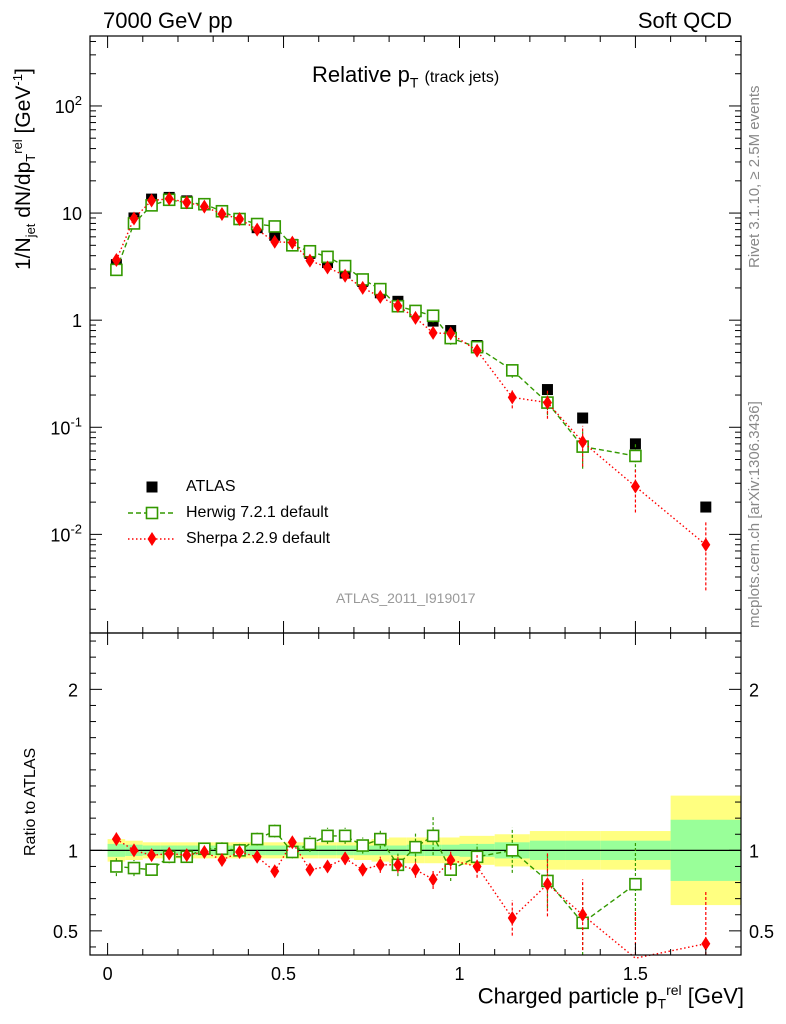 The width and height of the screenshot is (786, 1024). What do you see at coordinates (66, 426) in the screenshot?
I see `y-tick-label: 10⁻¹` at bounding box center [66, 426].